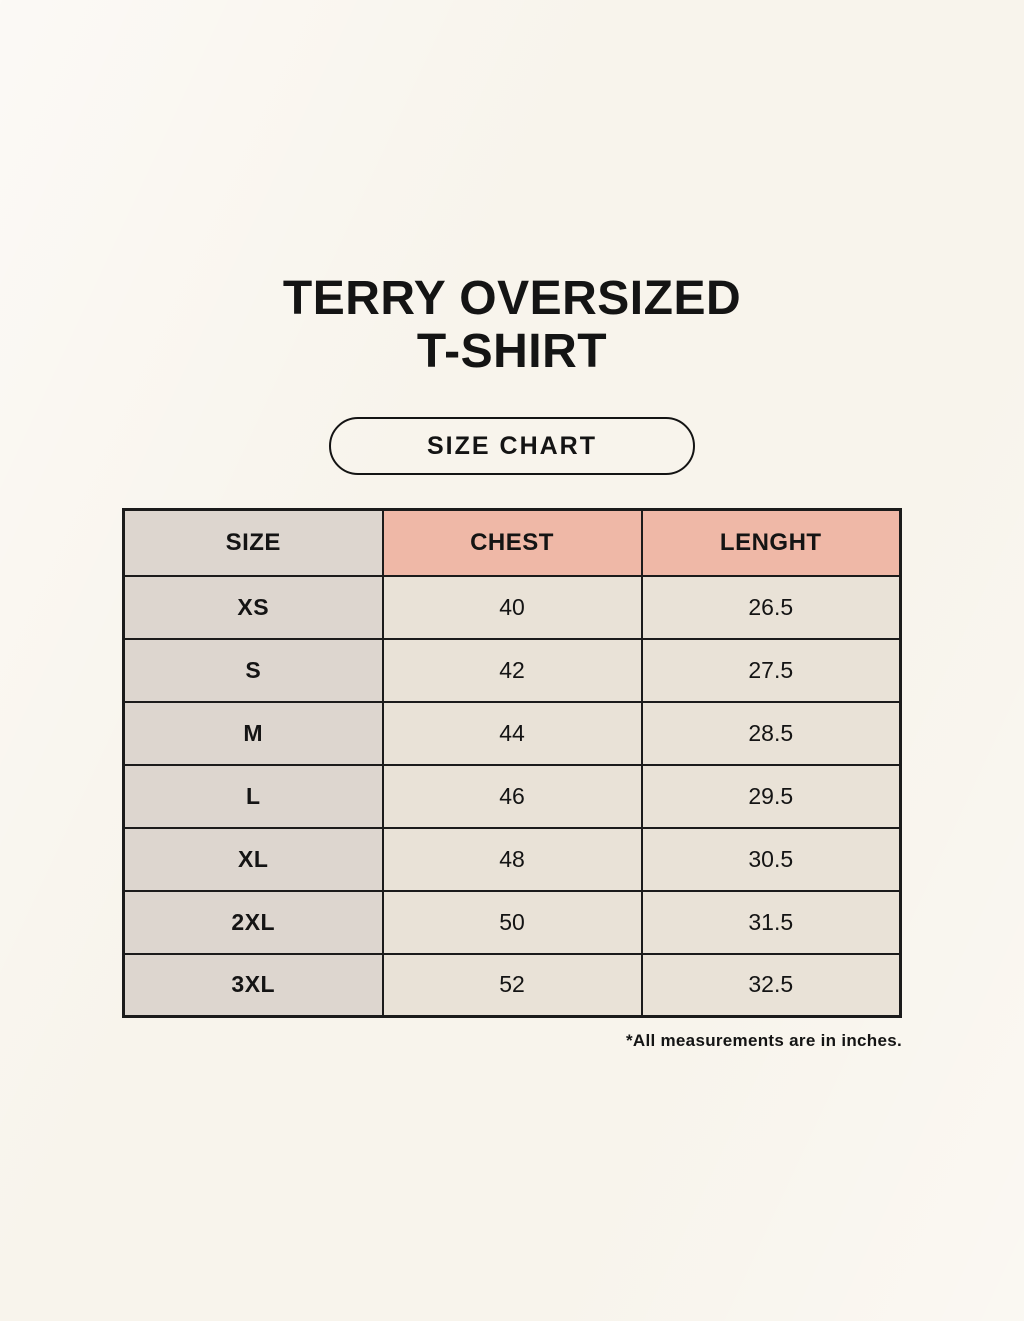  What do you see at coordinates (253, 985) in the screenshot?
I see `size-cell: 3XL` at bounding box center [253, 985].